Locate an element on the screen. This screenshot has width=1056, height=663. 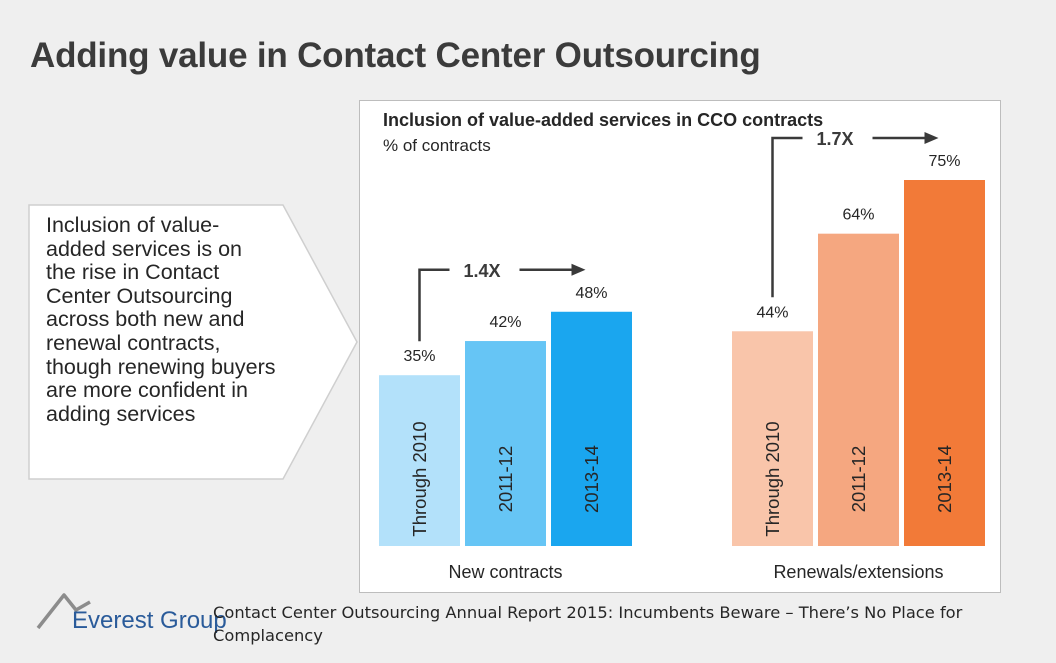
chart-subtitle: % of contracts is located at coordinates (437, 145).